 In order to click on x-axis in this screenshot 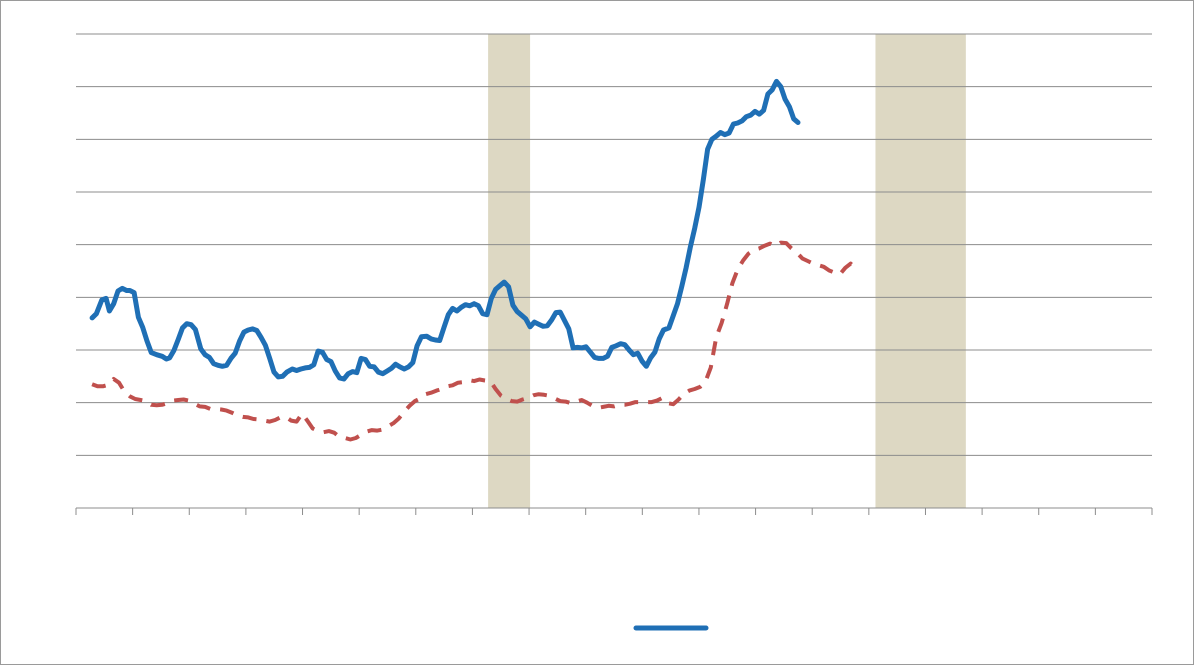, I will do `click(614, 511)`.